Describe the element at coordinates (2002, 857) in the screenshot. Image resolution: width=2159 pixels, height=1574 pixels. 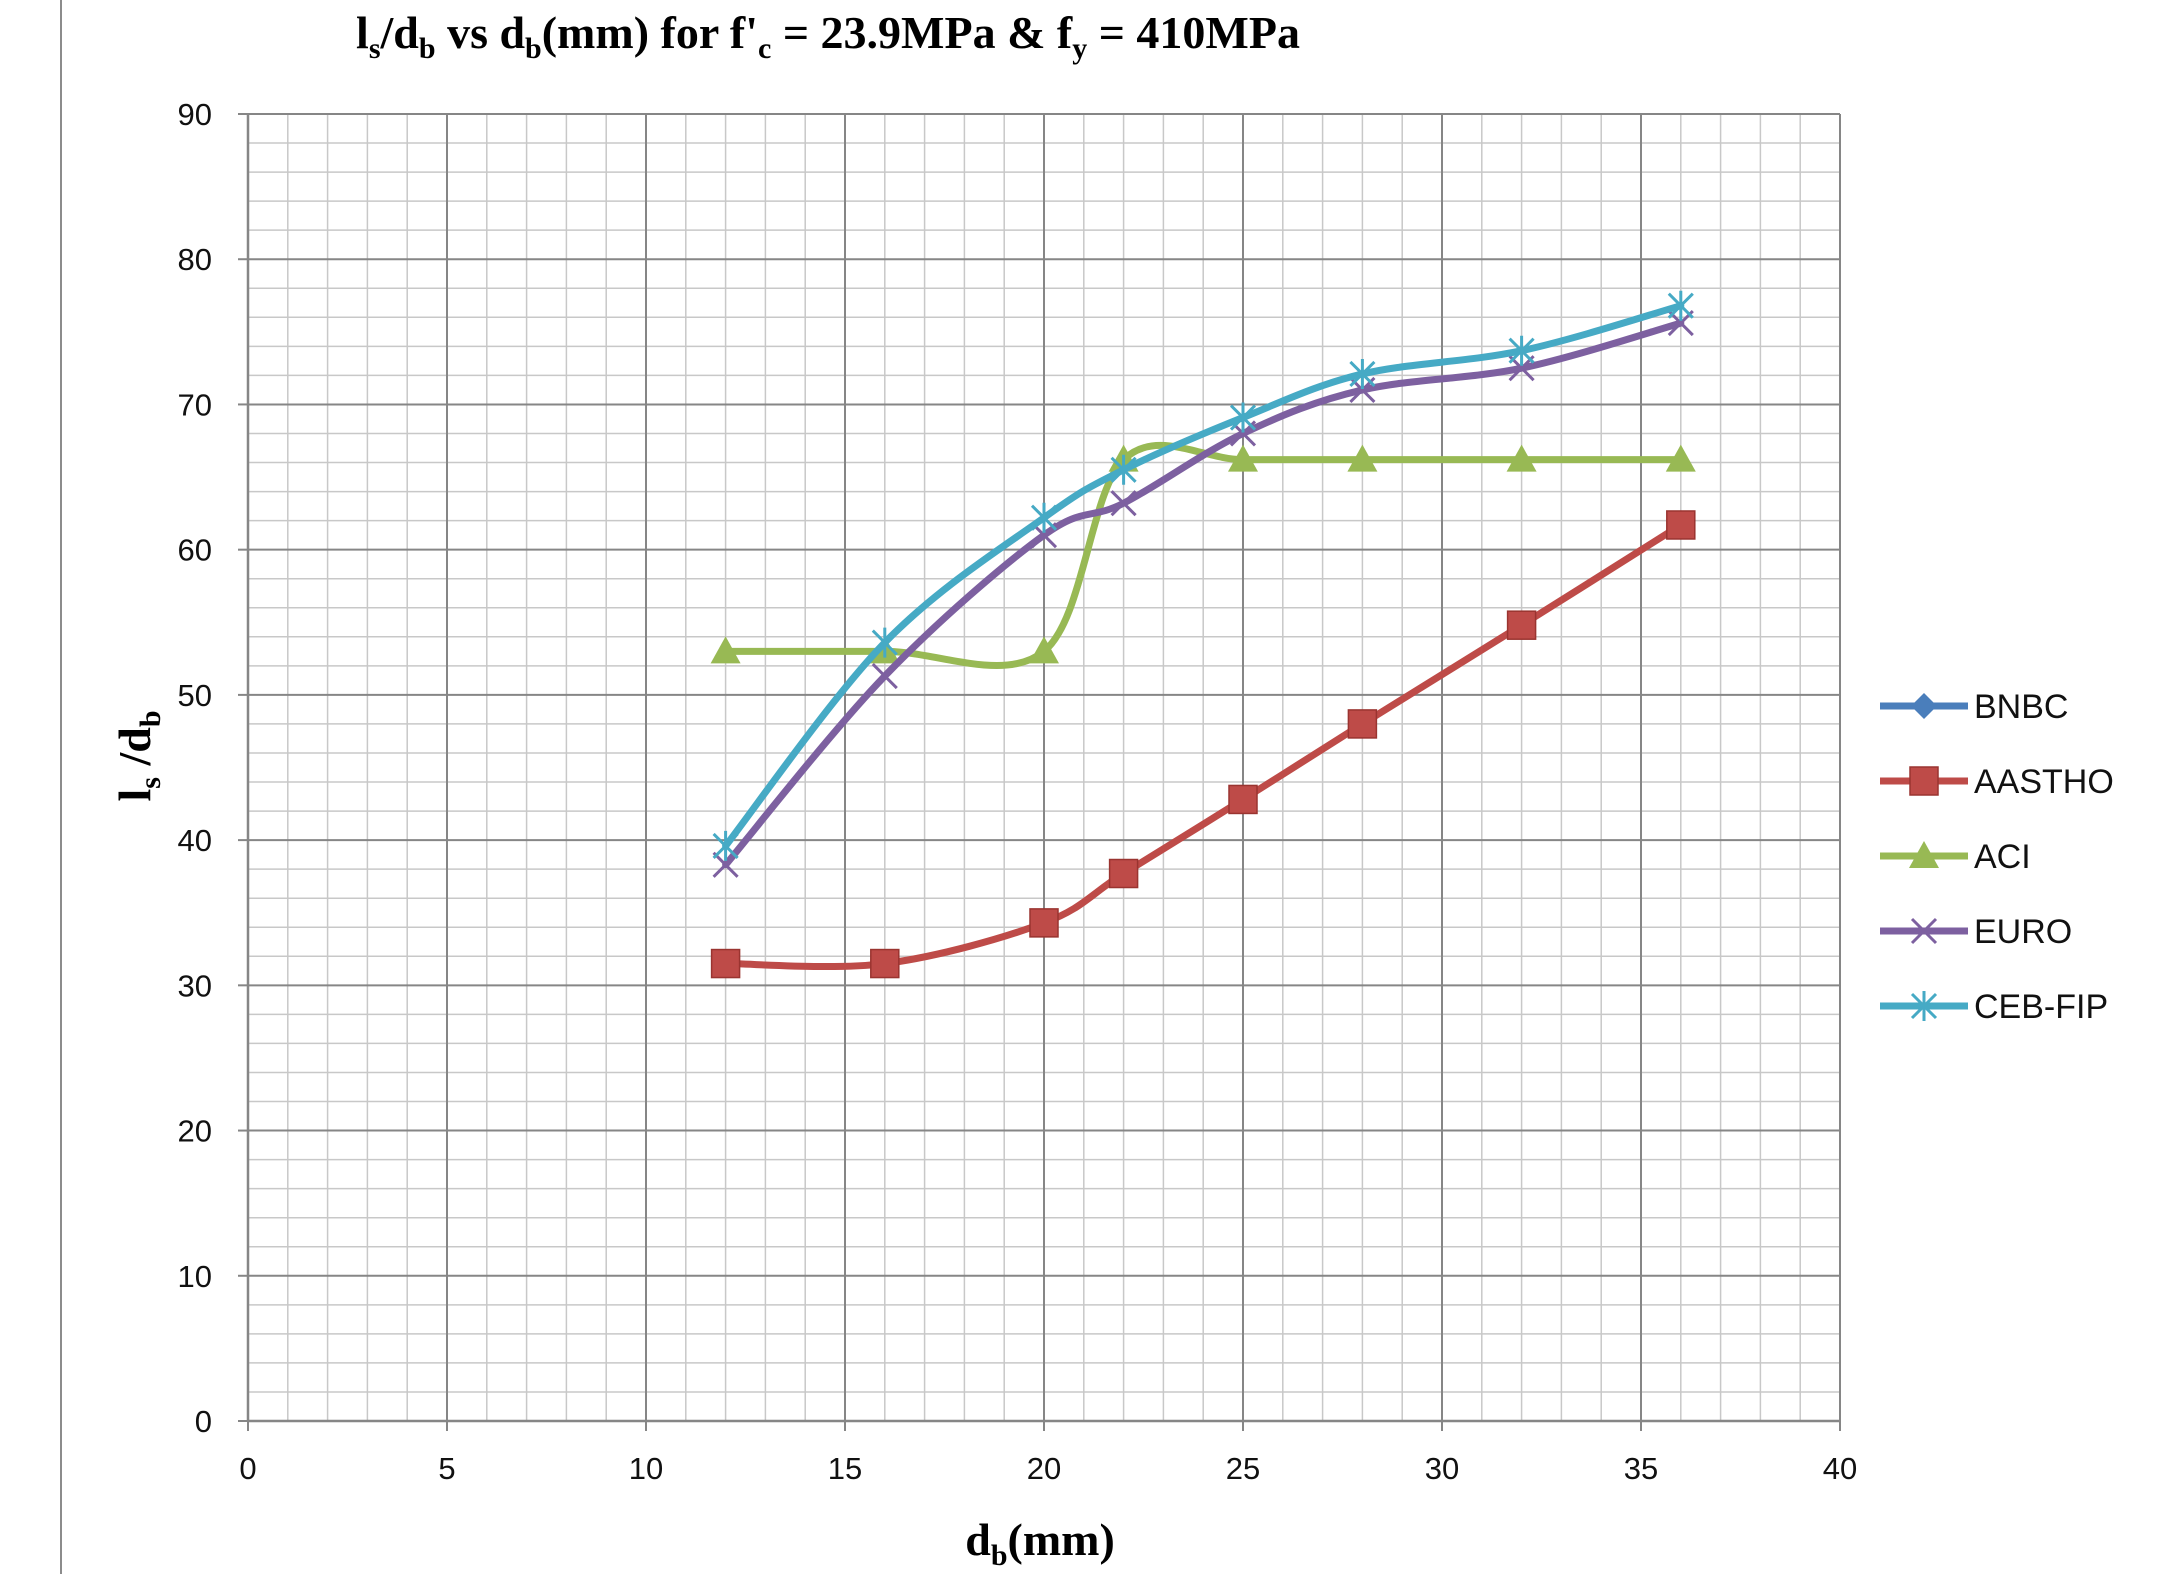
I see `legend-label: ACI` at that location.